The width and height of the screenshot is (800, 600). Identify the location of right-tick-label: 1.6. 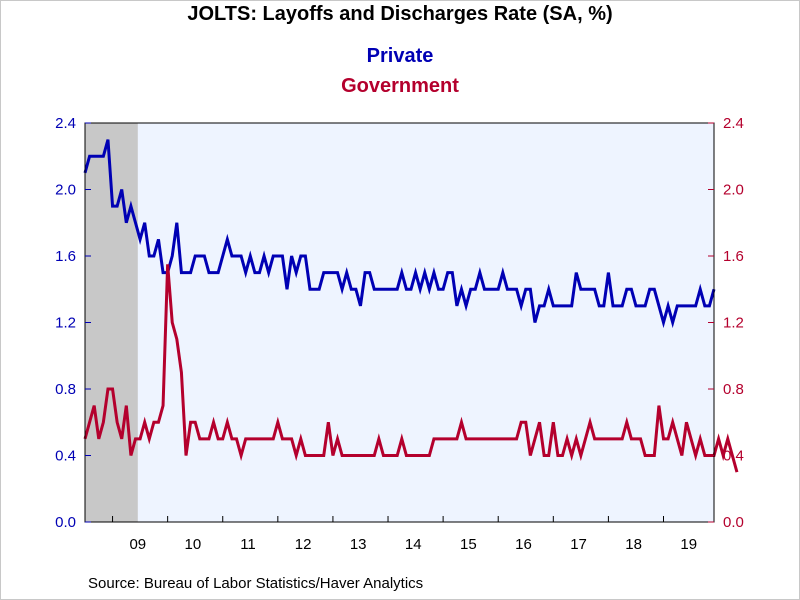
(733, 256).